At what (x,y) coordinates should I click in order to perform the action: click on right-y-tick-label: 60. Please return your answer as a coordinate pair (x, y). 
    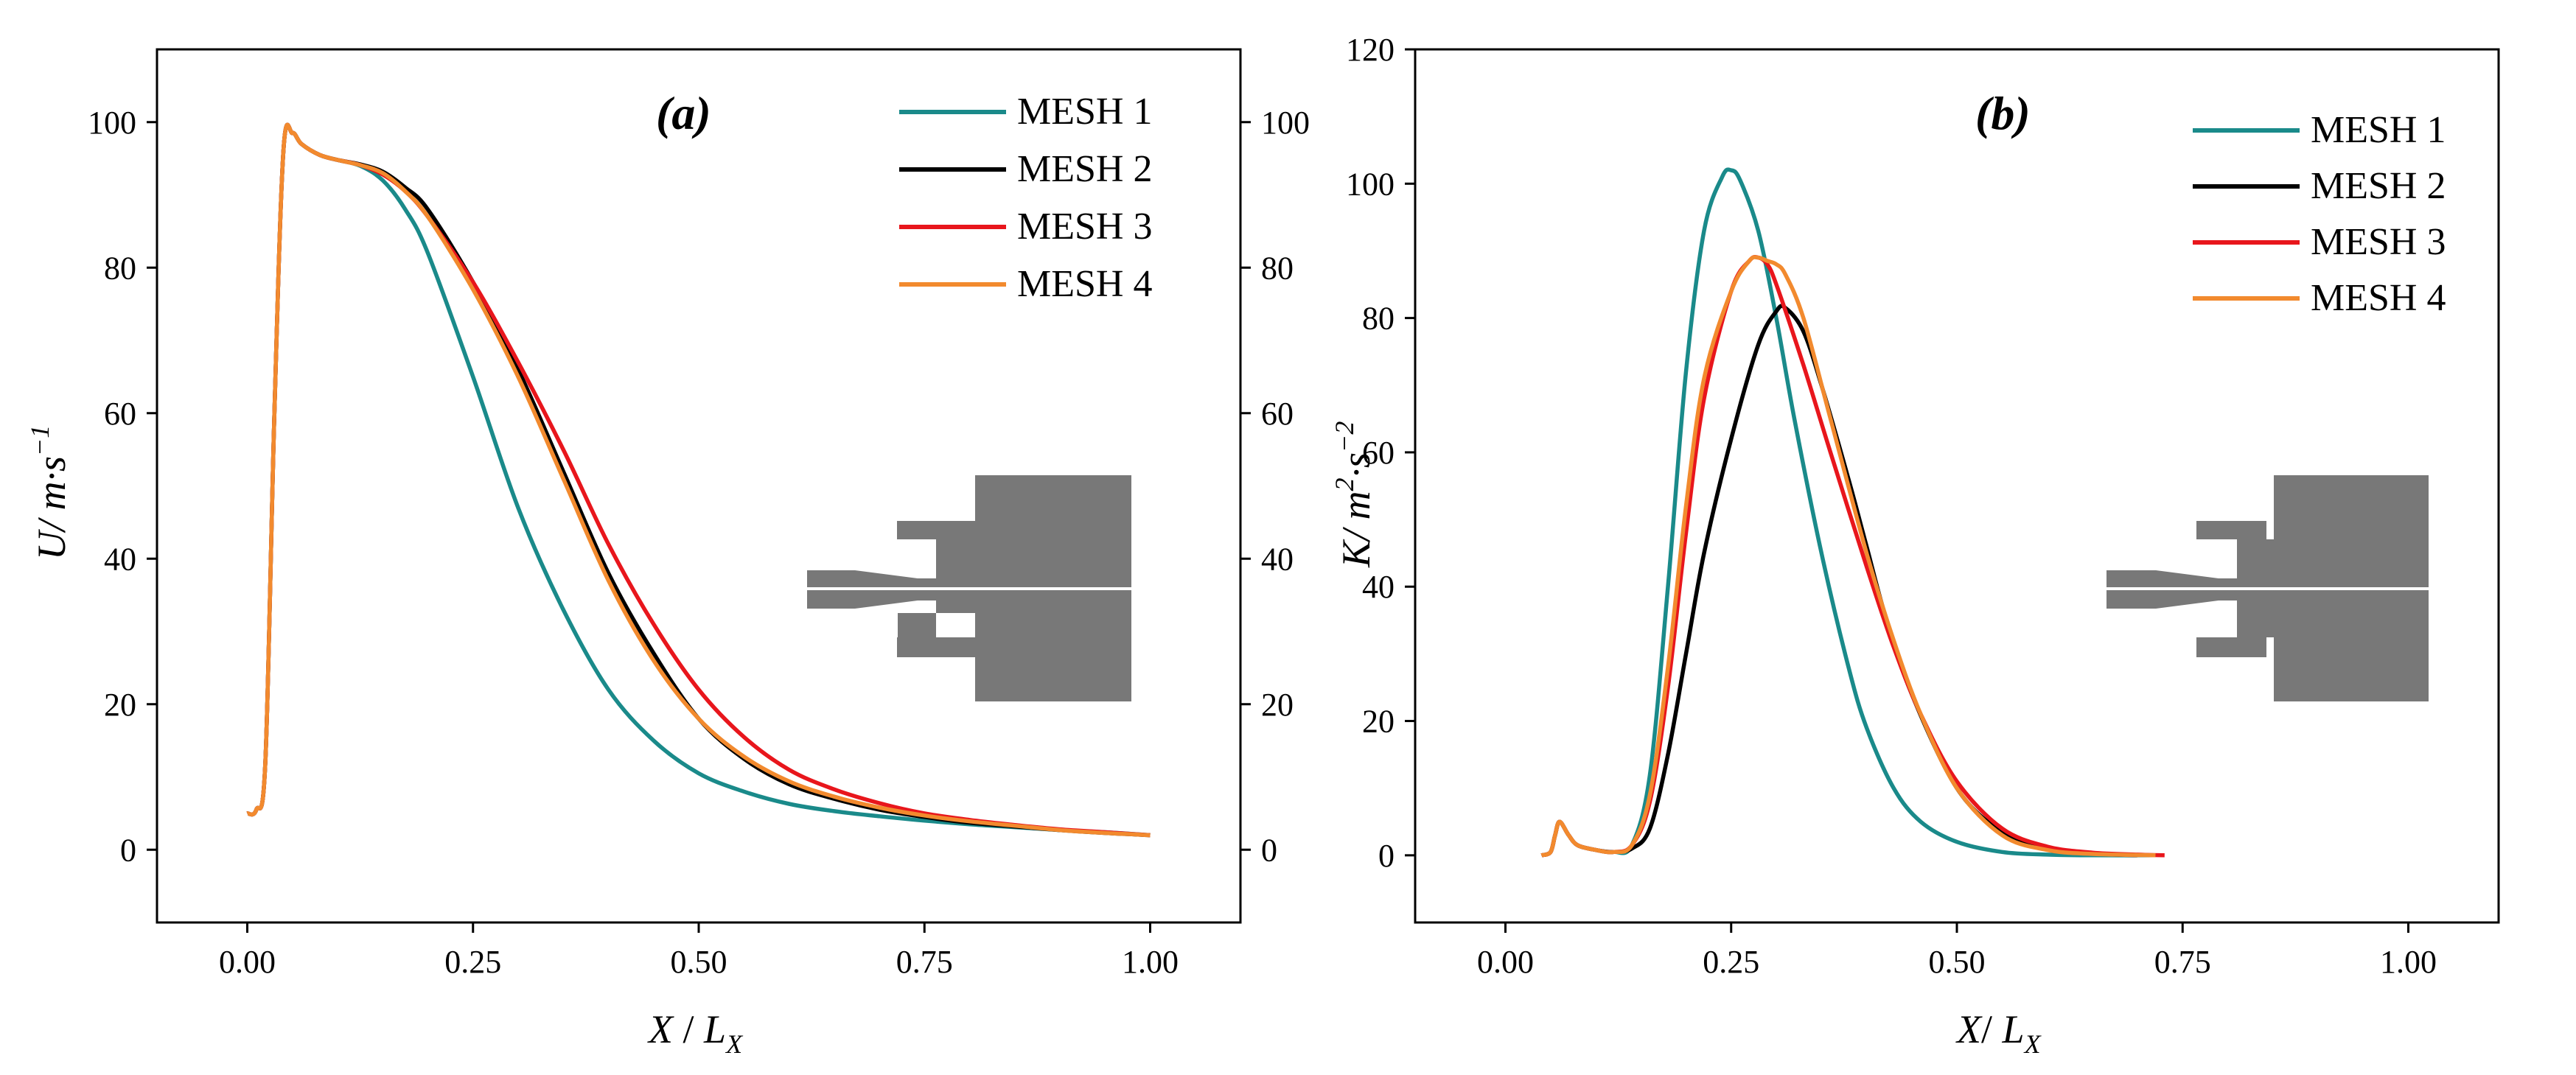
    Looking at the image, I should click on (1277, 414).